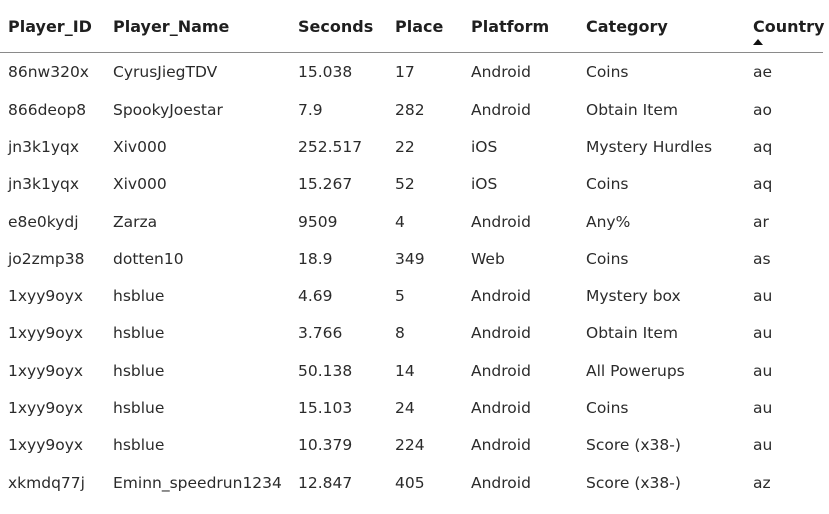 The image size is (829, 514). I want to click on column-header-category: Category, so click(661, 26).